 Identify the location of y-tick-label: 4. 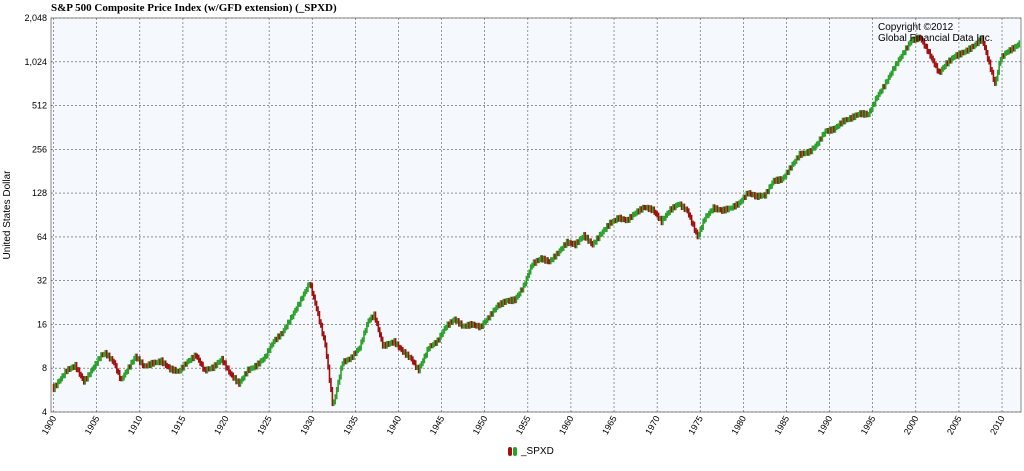
(44, 412).